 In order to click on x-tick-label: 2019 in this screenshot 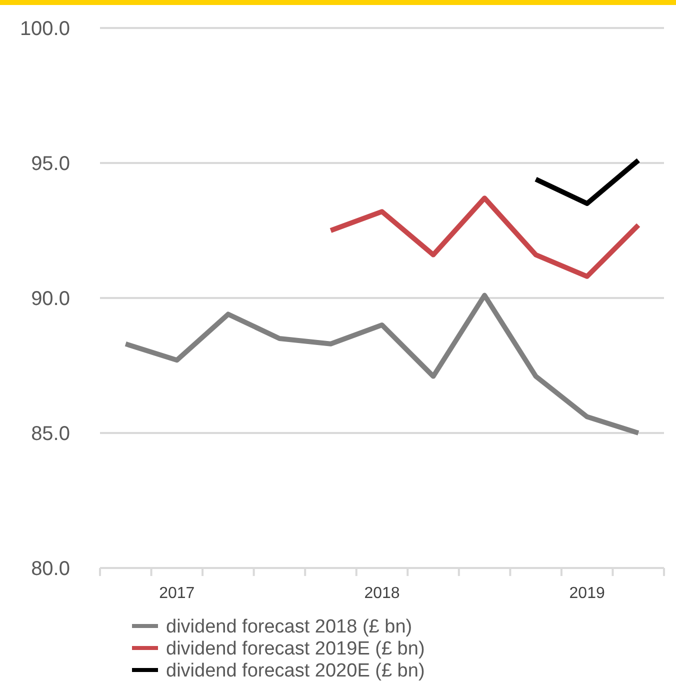, I will do `click(587, 593)`.